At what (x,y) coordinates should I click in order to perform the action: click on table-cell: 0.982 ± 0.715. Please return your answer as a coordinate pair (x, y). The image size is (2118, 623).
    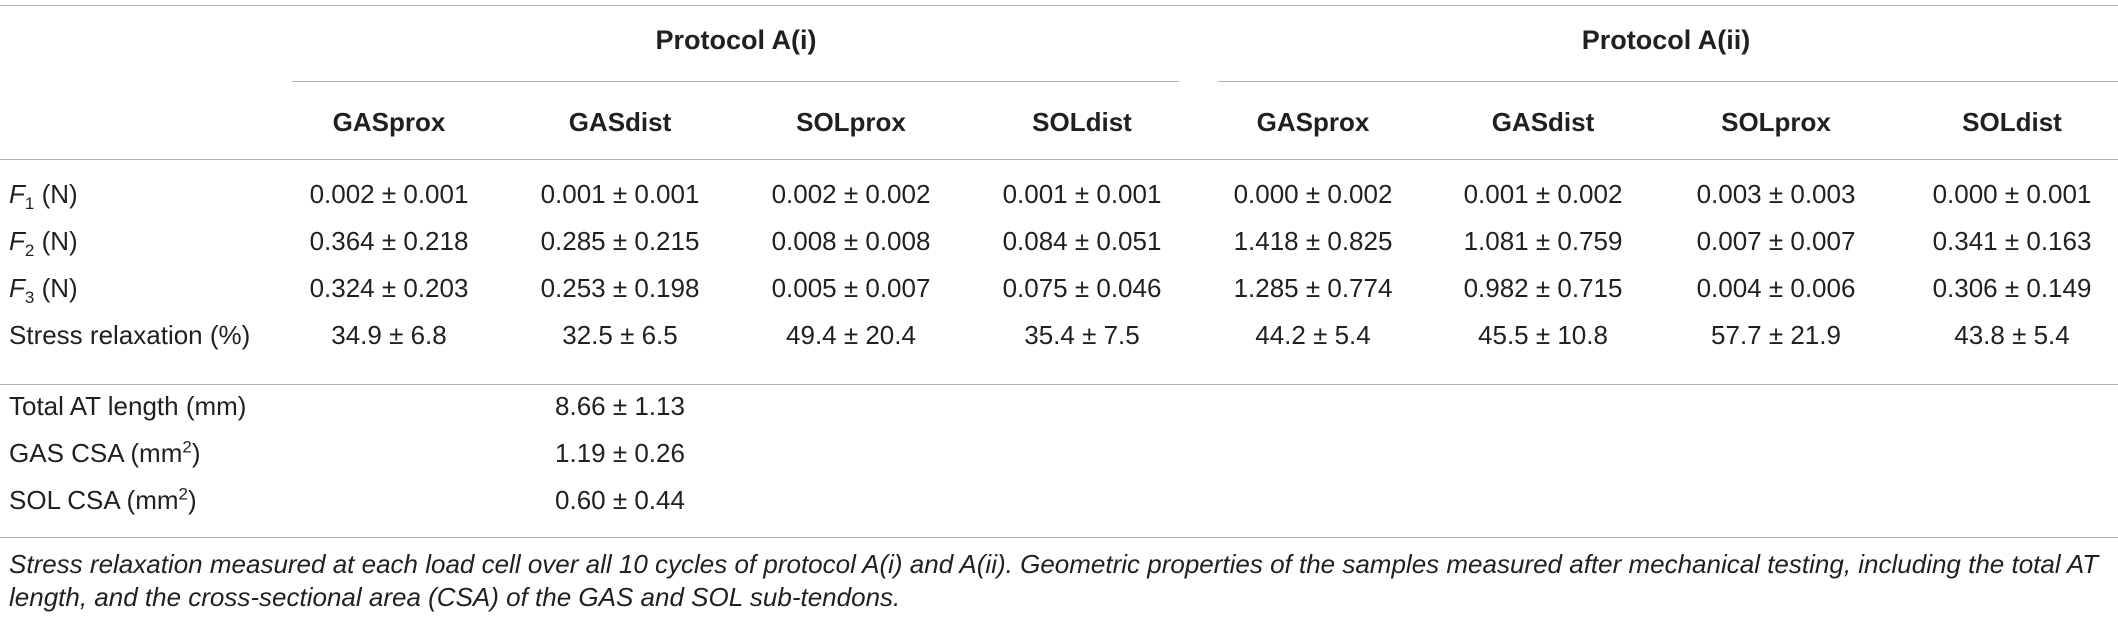
    Looking at the image, I should click on (1543, 288).